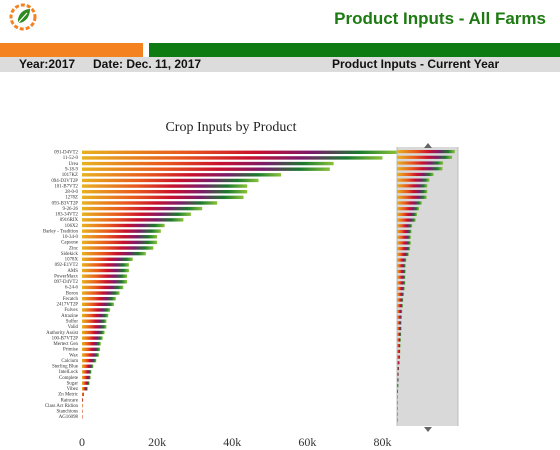  Describe the element at coordinates (71, 299) in the screenshot. I see `category-label: Fecatch` at that location.